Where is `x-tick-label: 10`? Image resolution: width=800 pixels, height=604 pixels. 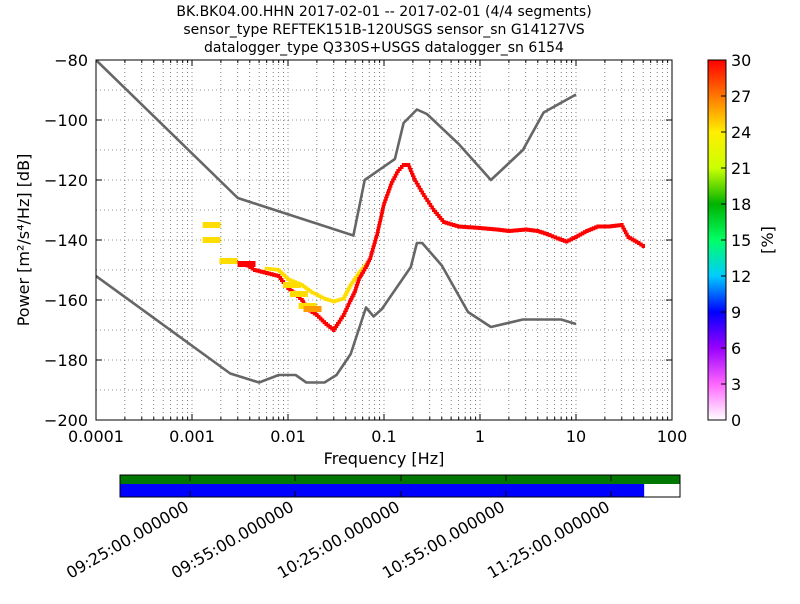
x-tick-label: 10 is located at coordinates (576, 436).